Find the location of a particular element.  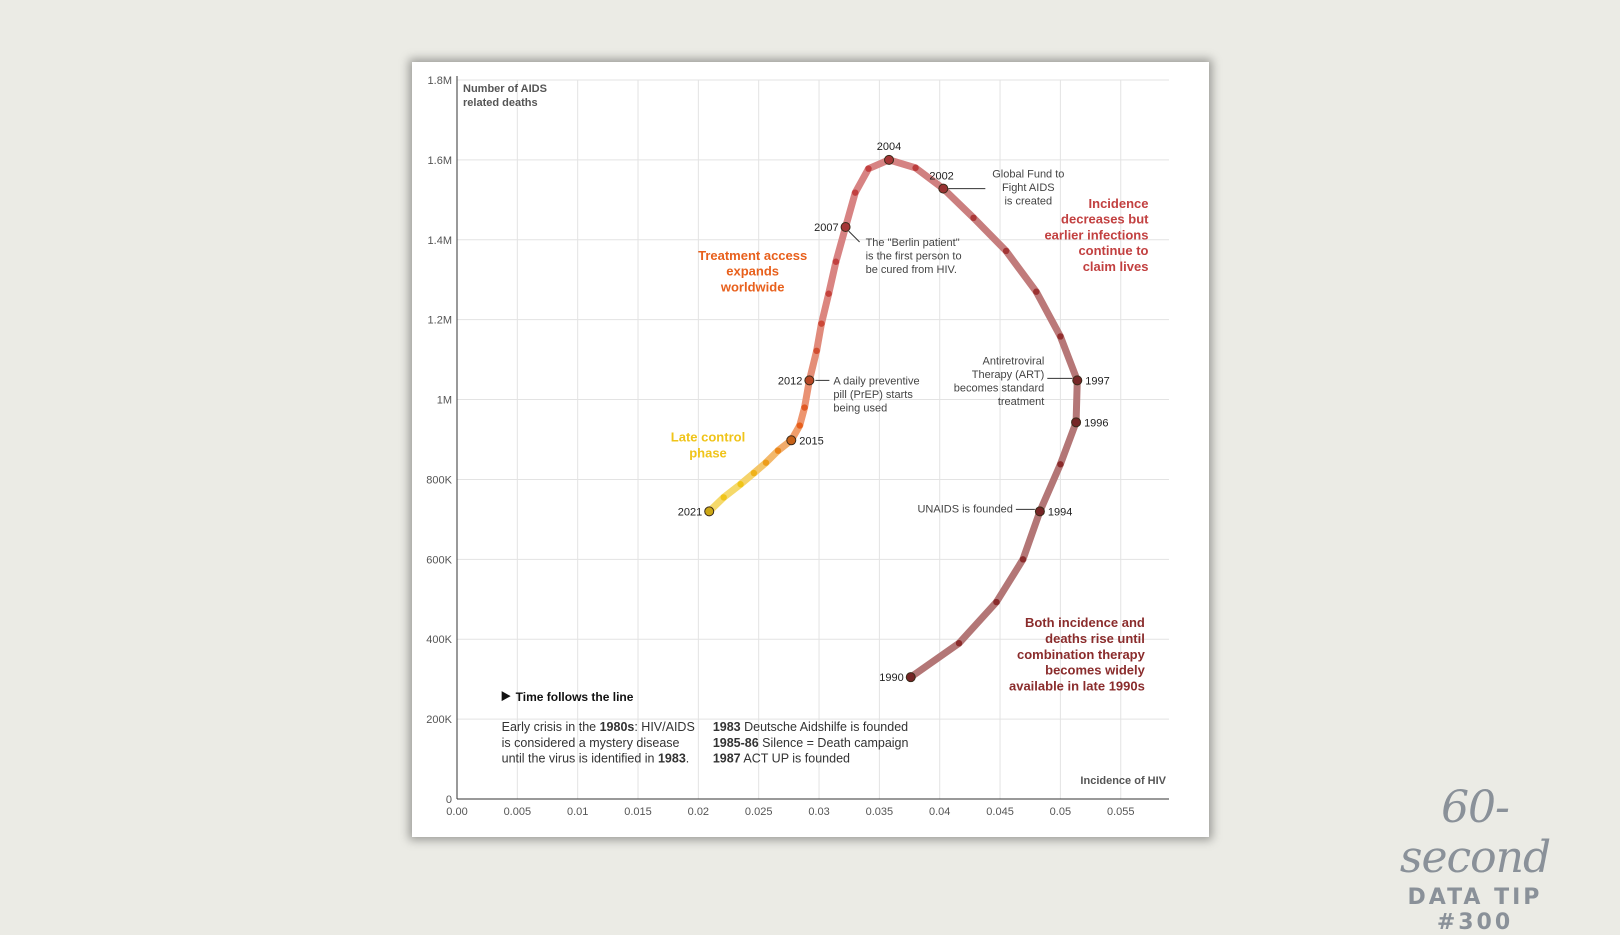

milestone-text-1997: becomes standard is located at coordinates (999, 388).